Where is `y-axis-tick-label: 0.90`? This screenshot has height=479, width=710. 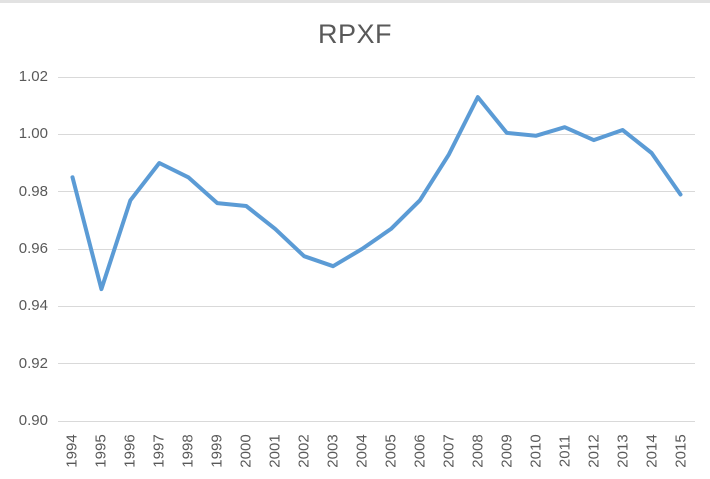 y-axis-tick-label: 0.90 is located at coordinates (33, 420).